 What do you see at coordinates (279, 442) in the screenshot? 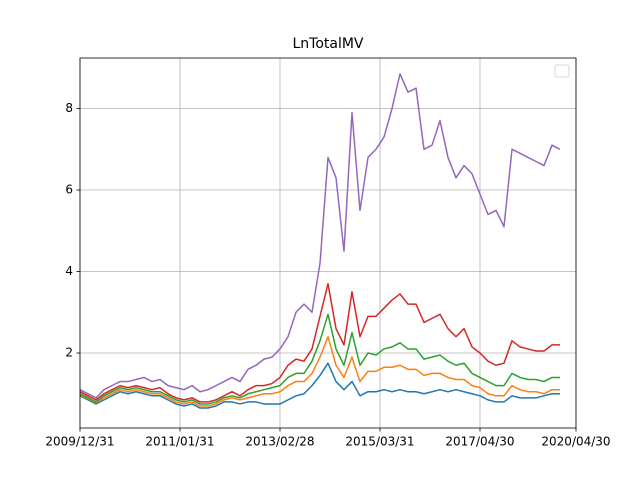
I see `x-tick-label: 2013/02/28` at bounding box center [279, 442].